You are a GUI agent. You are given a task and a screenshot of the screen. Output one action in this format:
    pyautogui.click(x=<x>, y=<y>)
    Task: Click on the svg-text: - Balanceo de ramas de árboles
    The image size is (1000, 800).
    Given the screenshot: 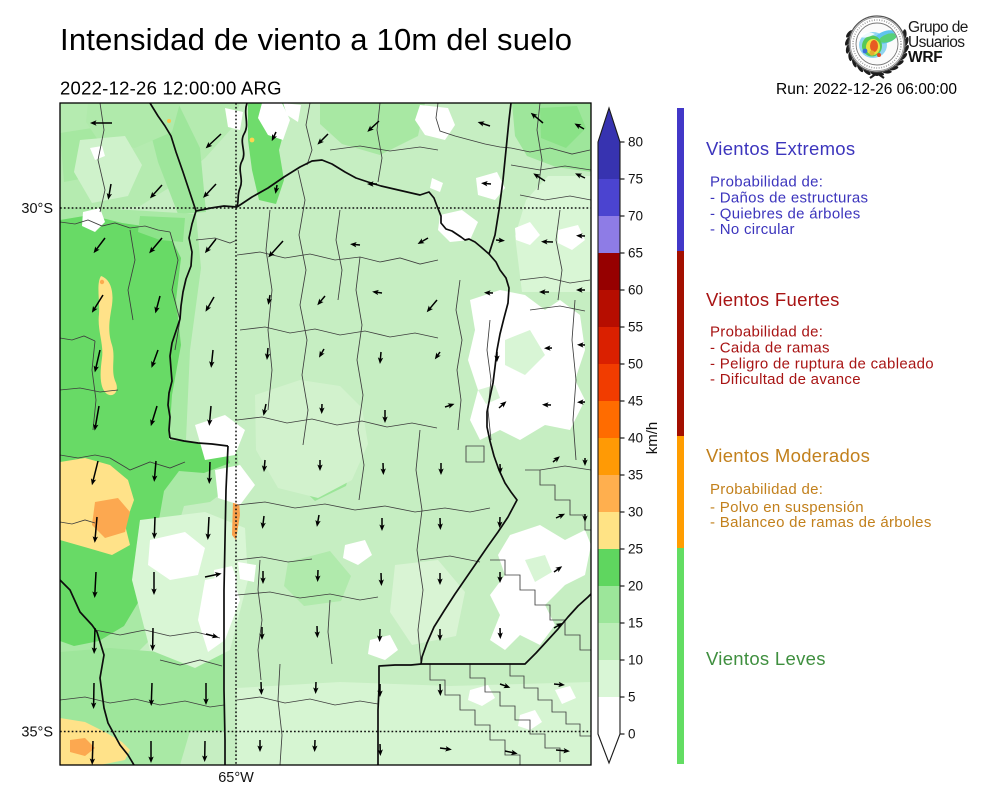 What is the action you would take?
    pyautogui.click(x=821, y=522)
    